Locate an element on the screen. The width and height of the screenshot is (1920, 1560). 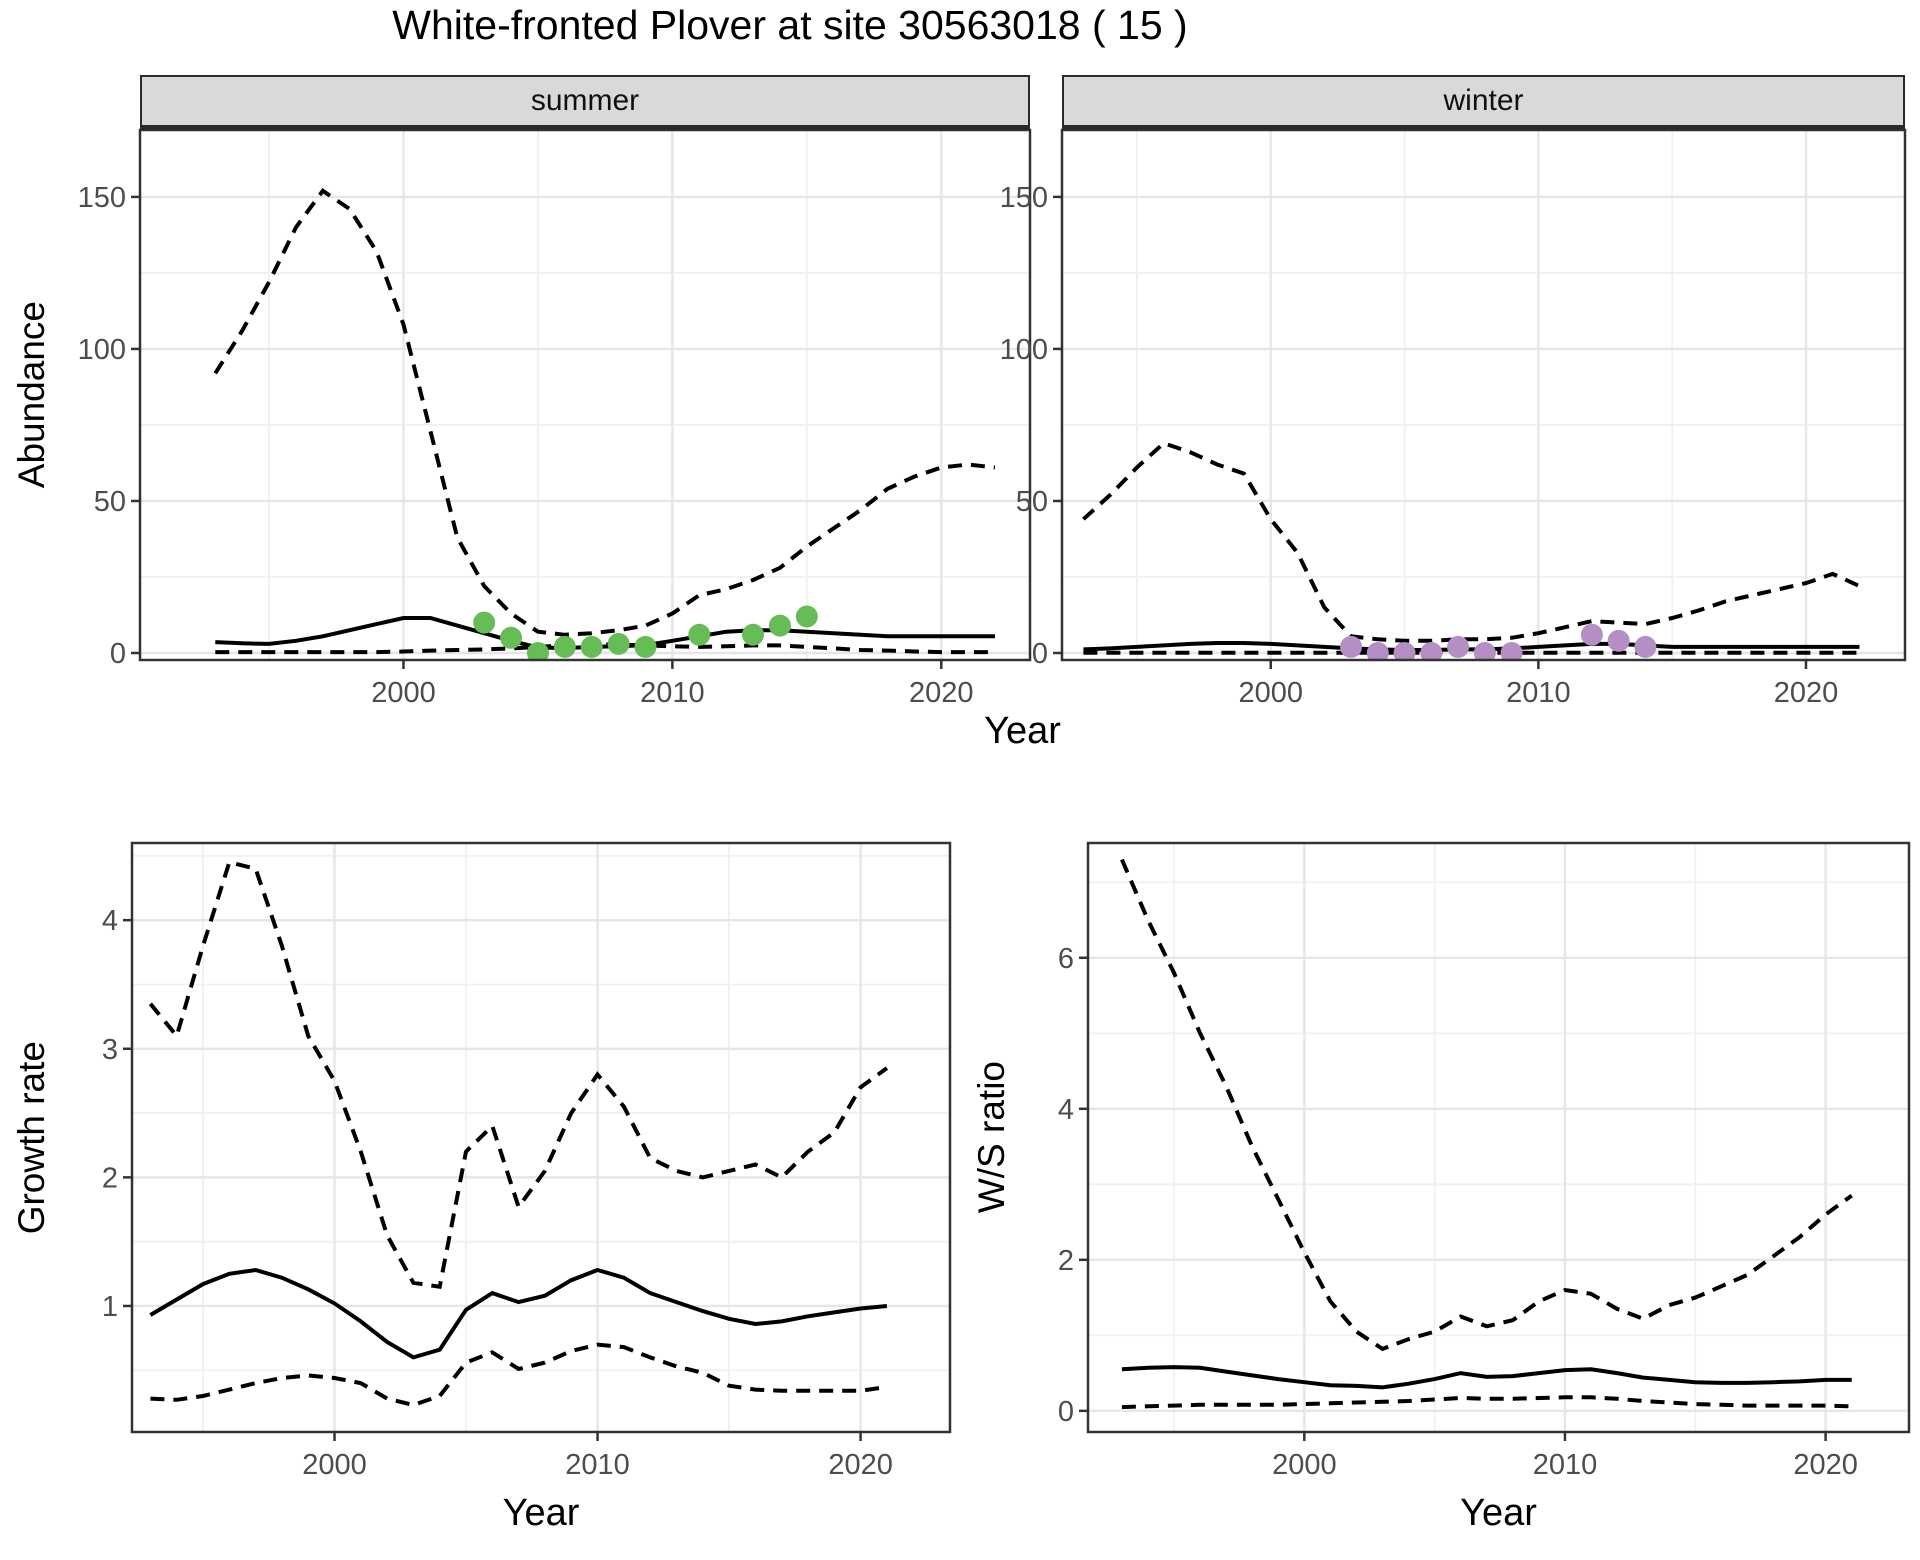
y-tick-label: 1 is located at coordinates (110, 1307).